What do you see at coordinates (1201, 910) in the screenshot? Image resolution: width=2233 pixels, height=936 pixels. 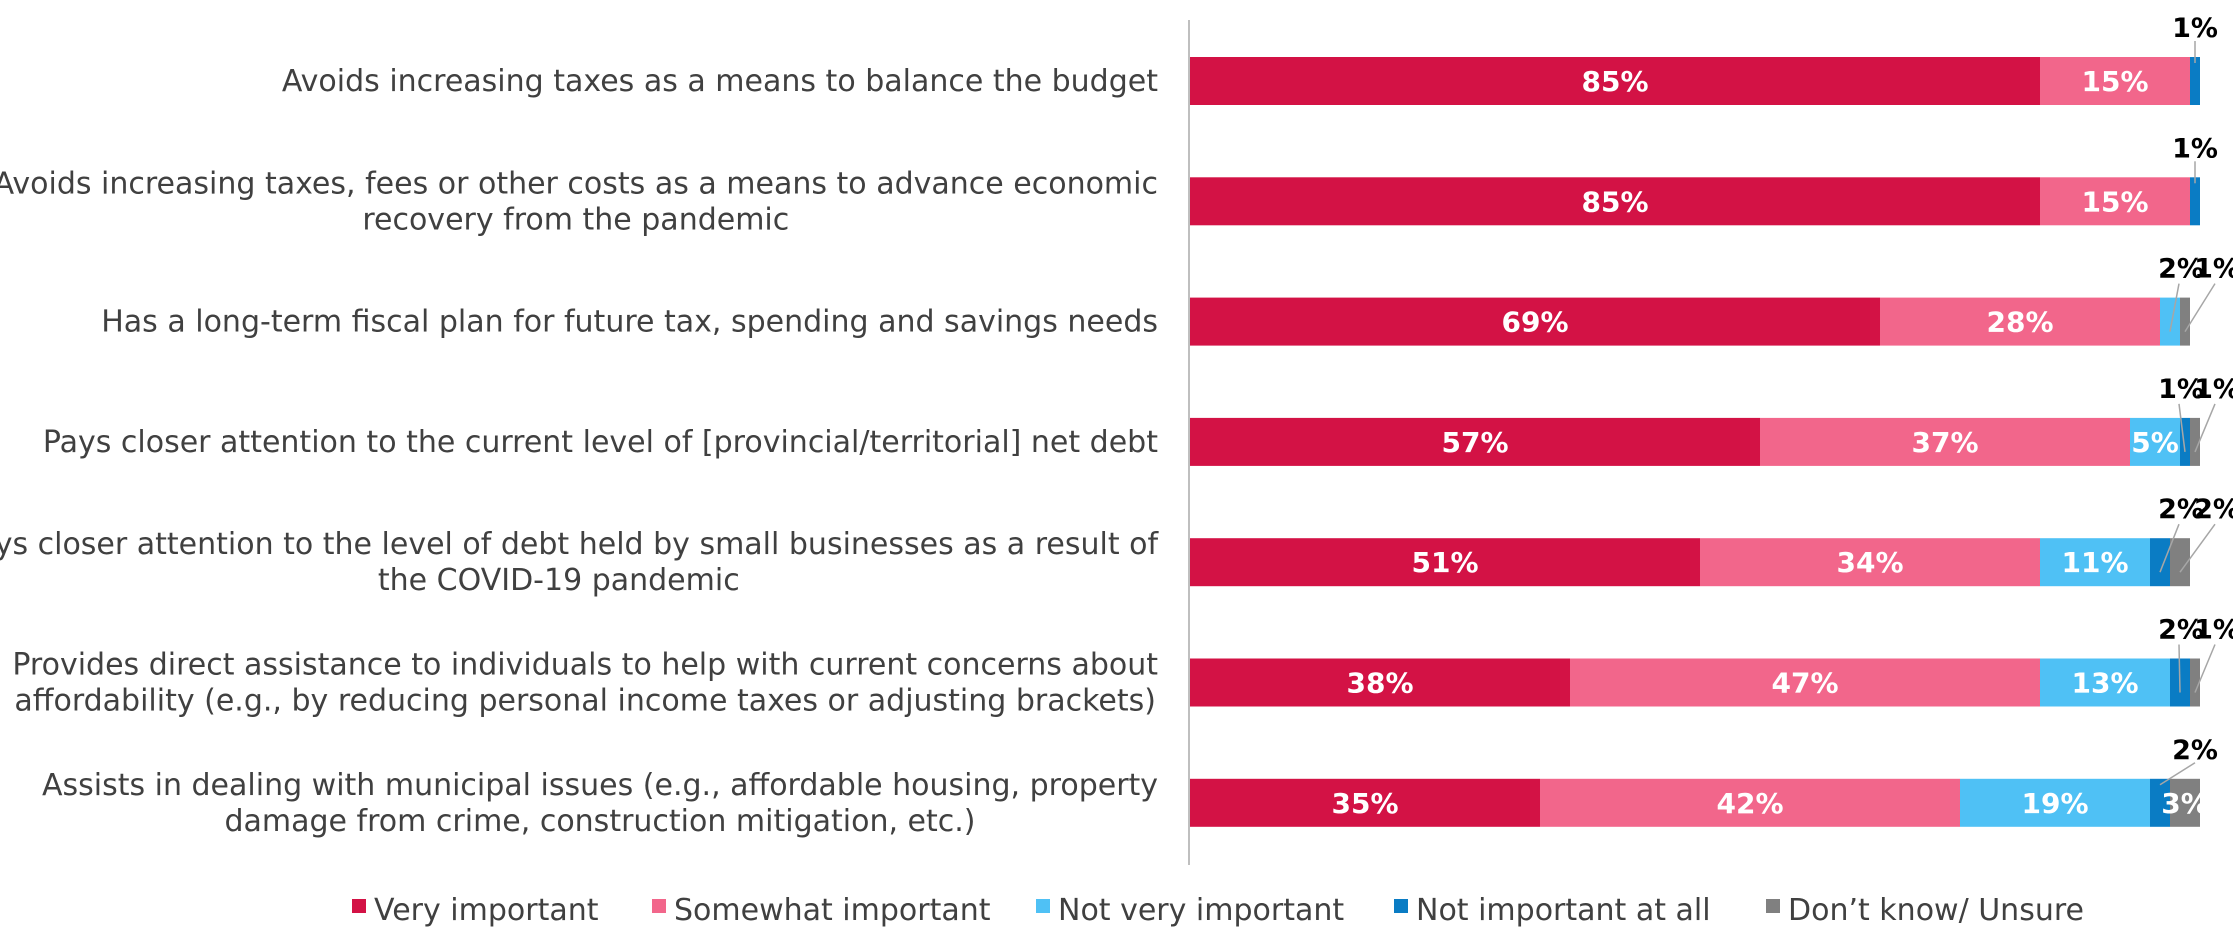 I see `legend-label: Not very important` at bounding box center [1201, 910].